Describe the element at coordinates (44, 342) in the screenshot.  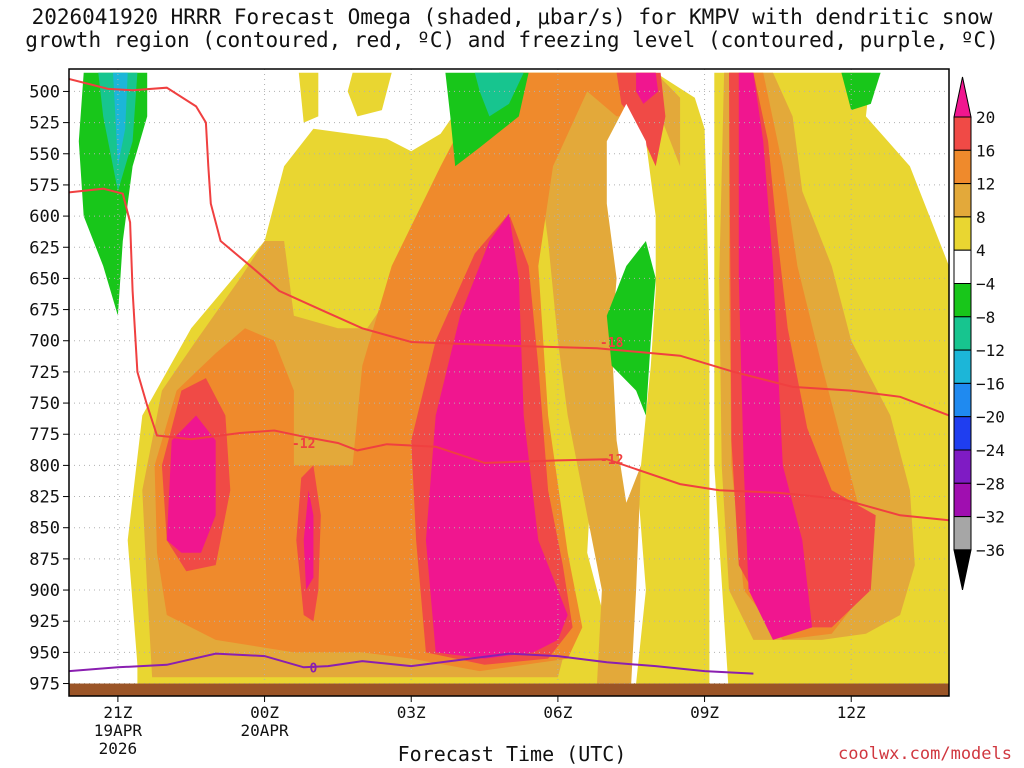
I see `y-tick-label-8: 700` at that location.